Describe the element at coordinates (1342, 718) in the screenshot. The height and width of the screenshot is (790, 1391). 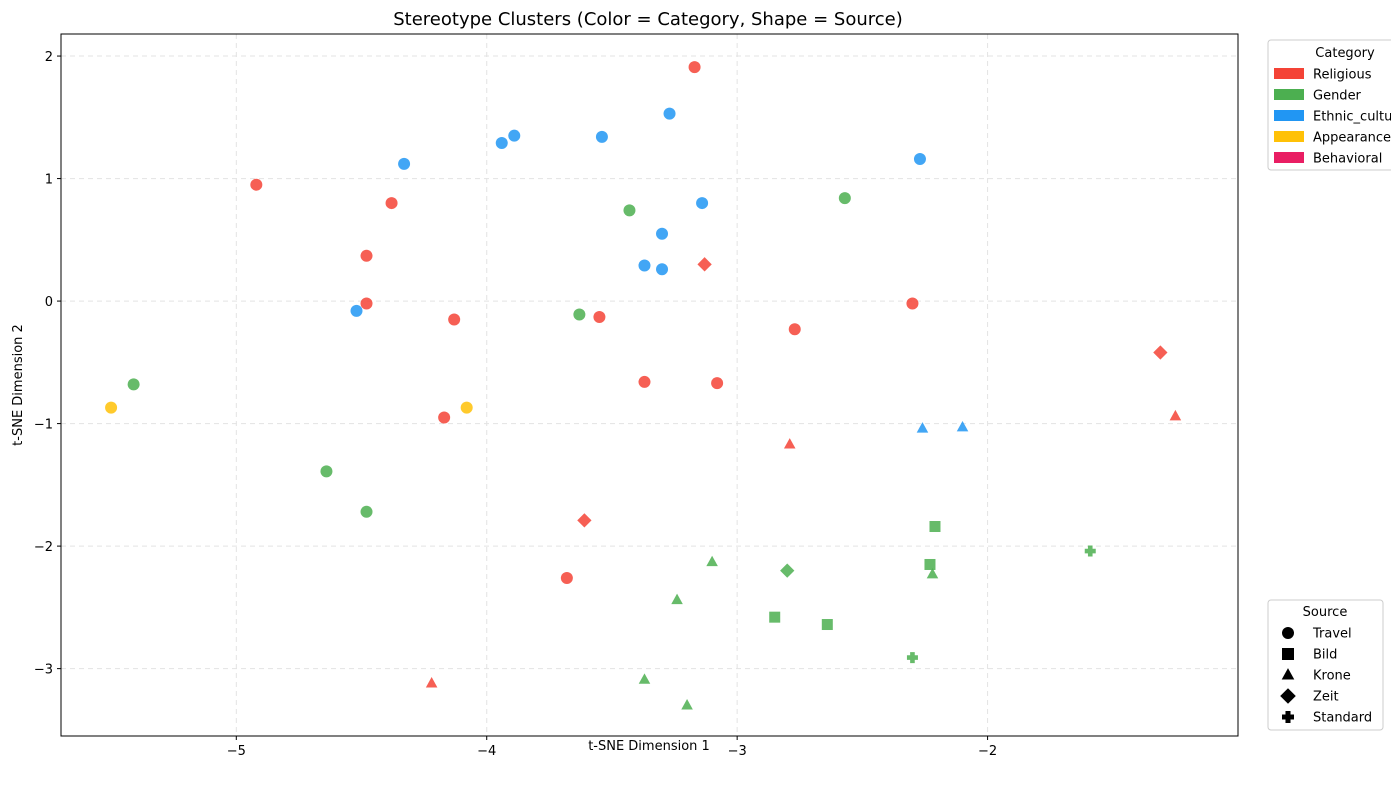
I see `source-legend-label: Standard` at that location.